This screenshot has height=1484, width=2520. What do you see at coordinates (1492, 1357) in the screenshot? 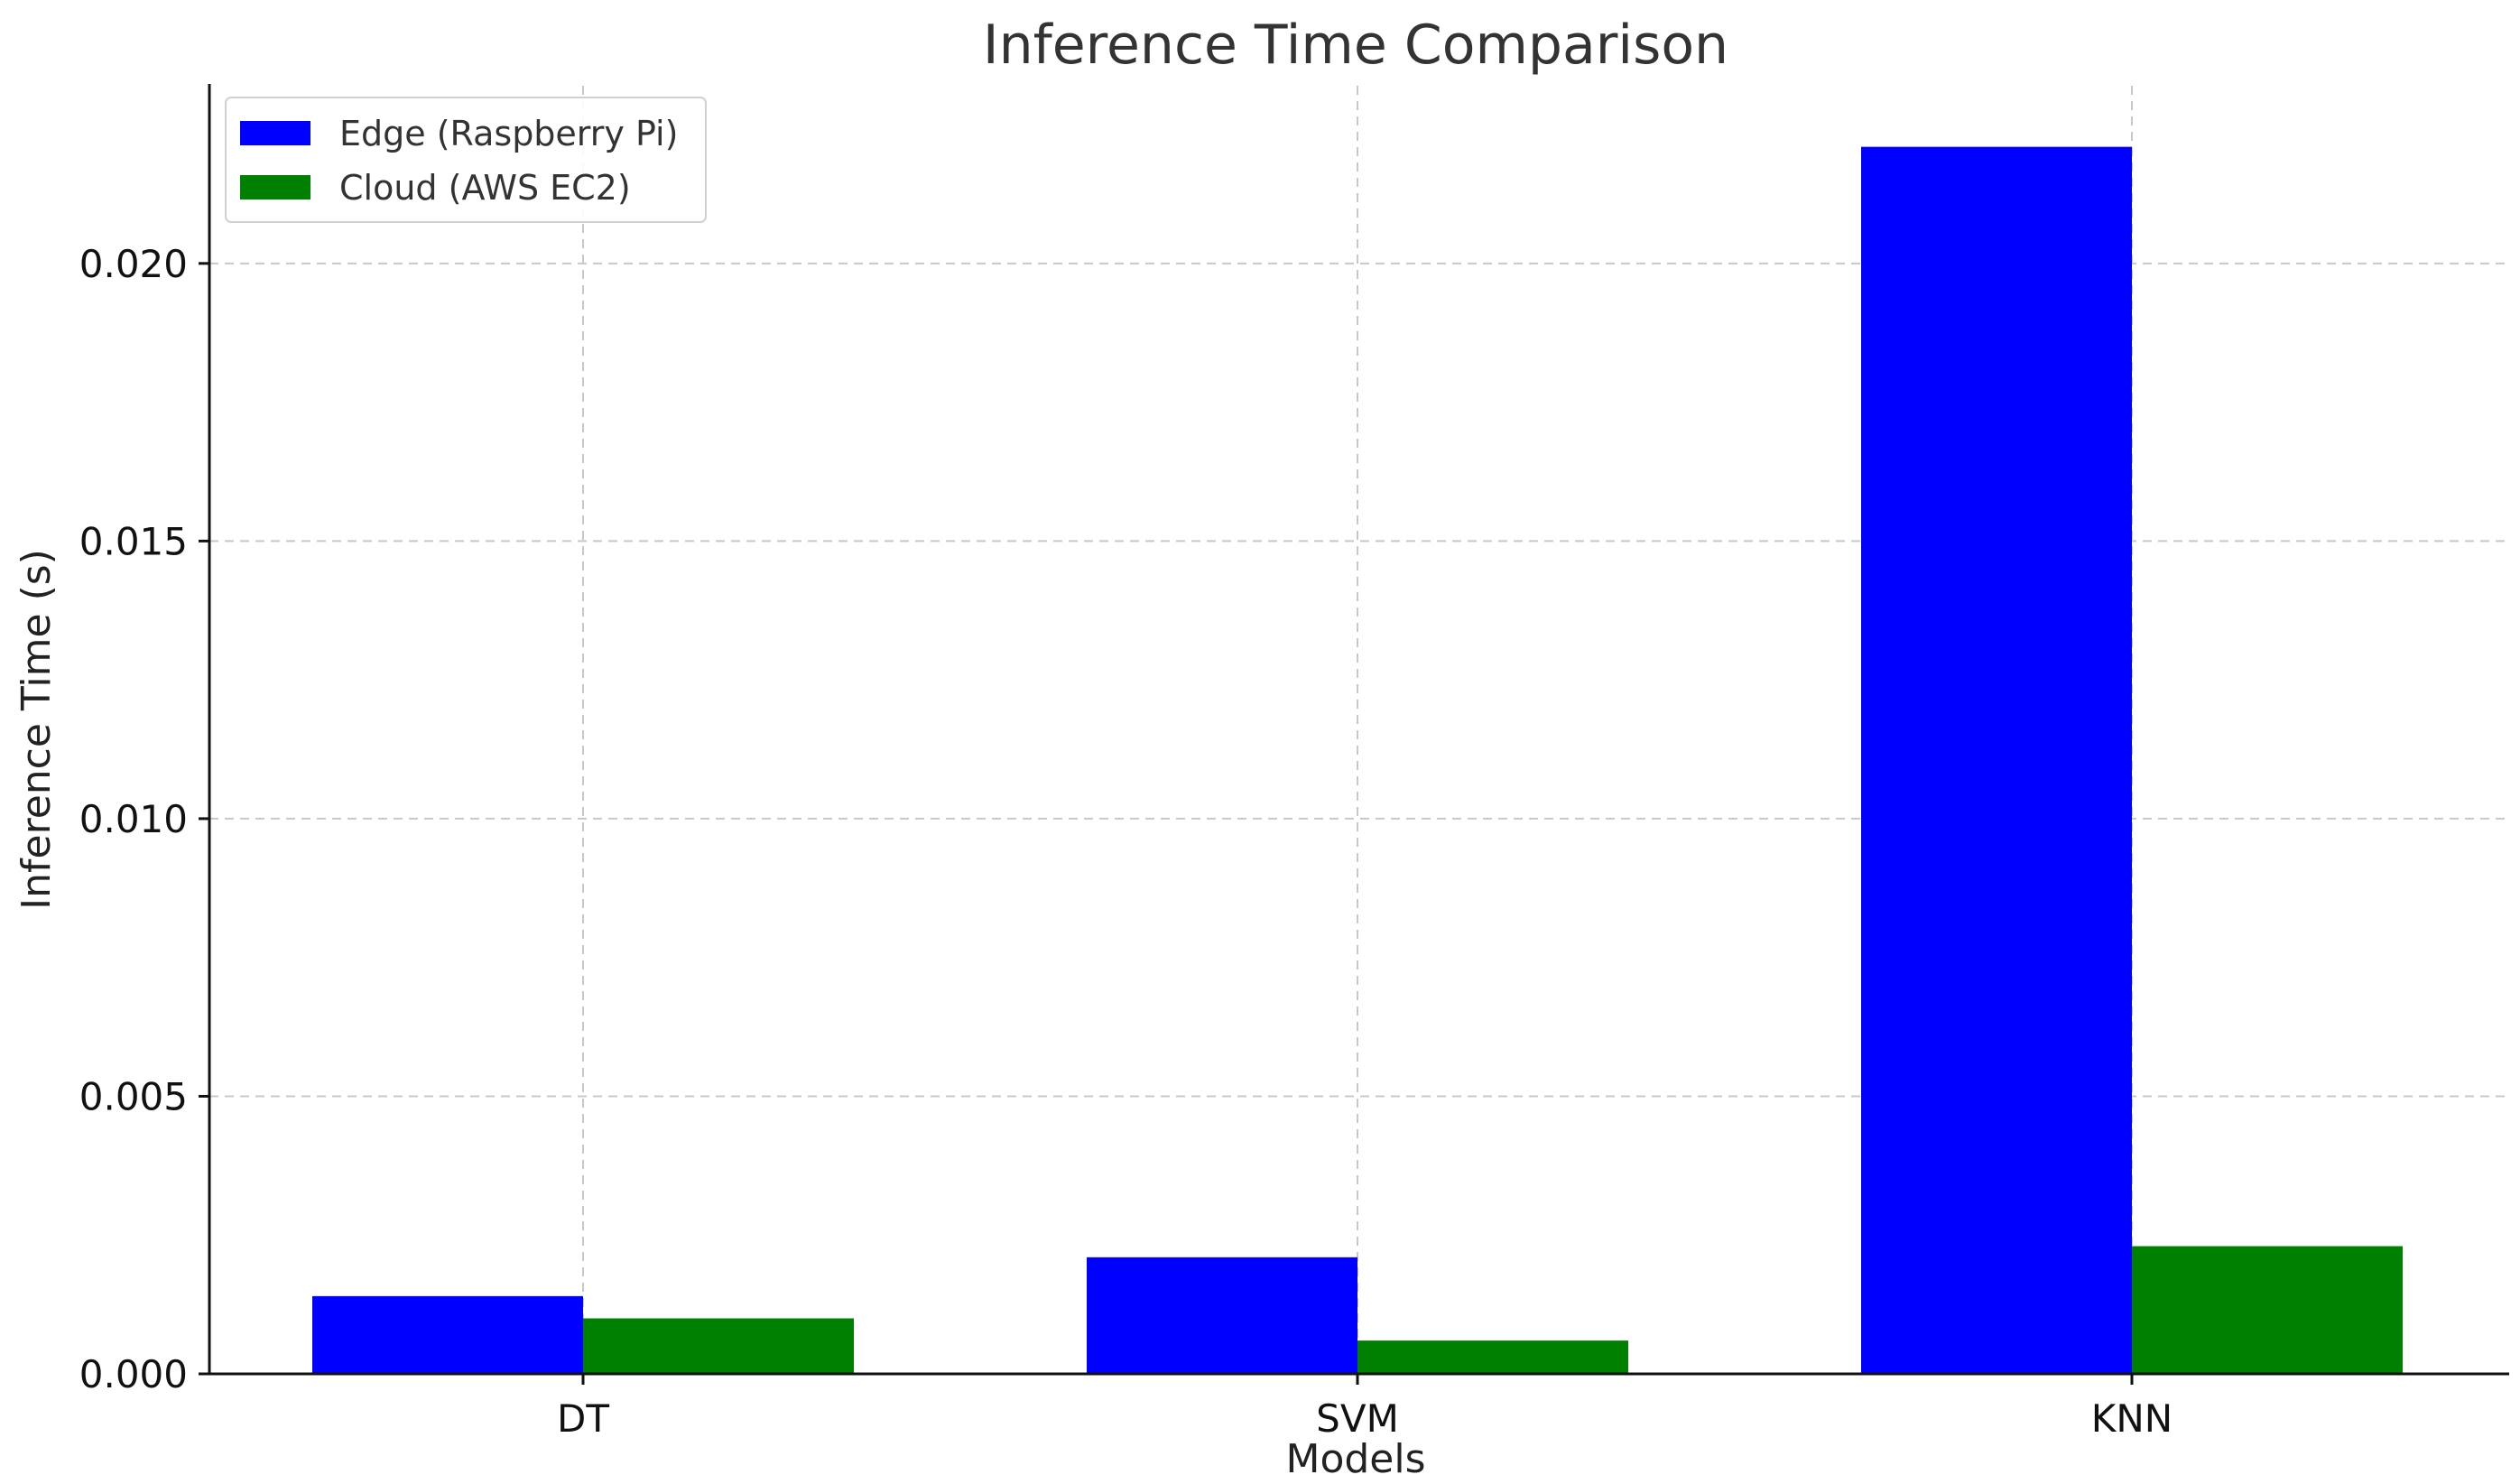
I see `bar-svm-cloud` at bounding box center [1492, 1357].